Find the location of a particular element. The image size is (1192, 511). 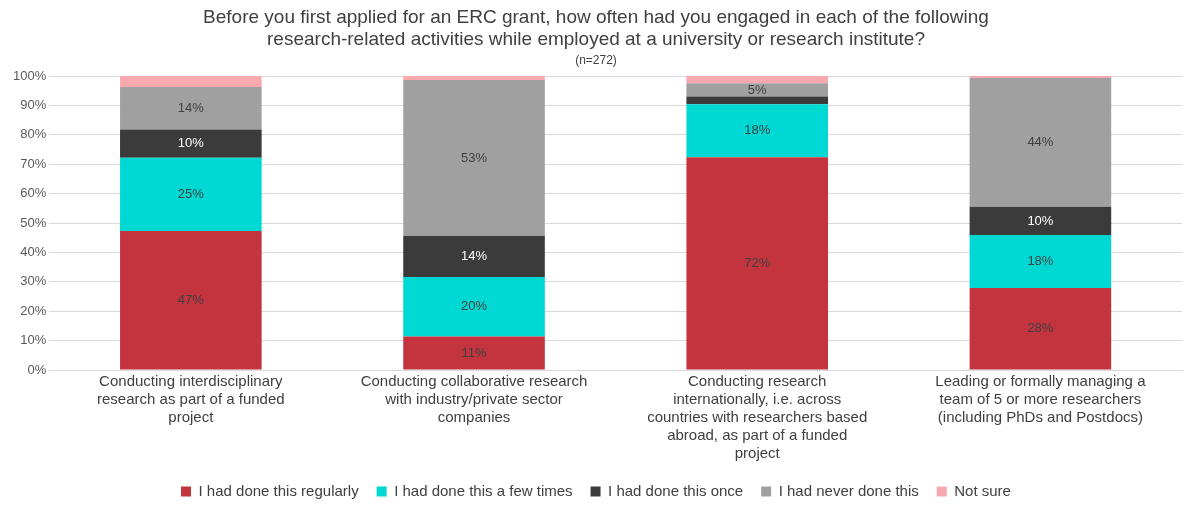

data-label: 47% is located at coordinates (191, 299).